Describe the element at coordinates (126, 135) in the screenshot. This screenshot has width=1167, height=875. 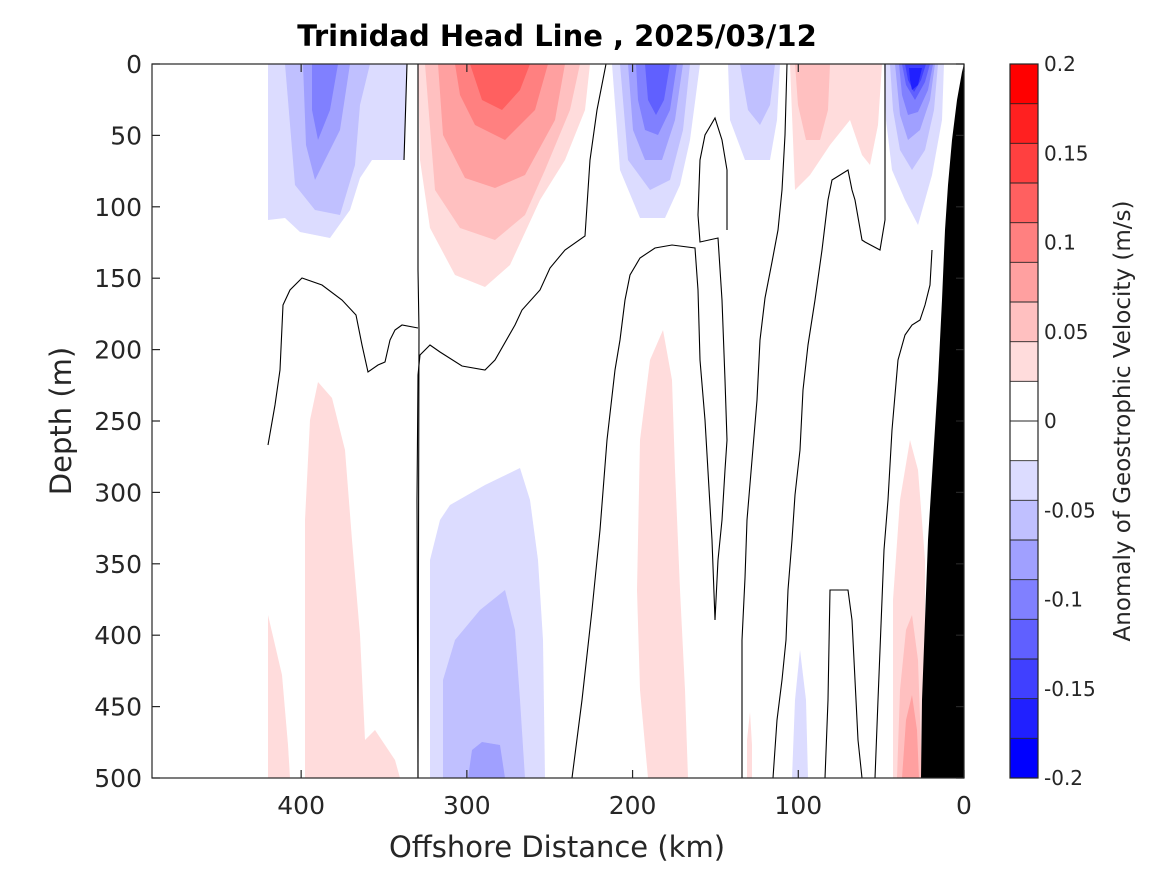
I see `y-tick-label-50: 50` at that location.